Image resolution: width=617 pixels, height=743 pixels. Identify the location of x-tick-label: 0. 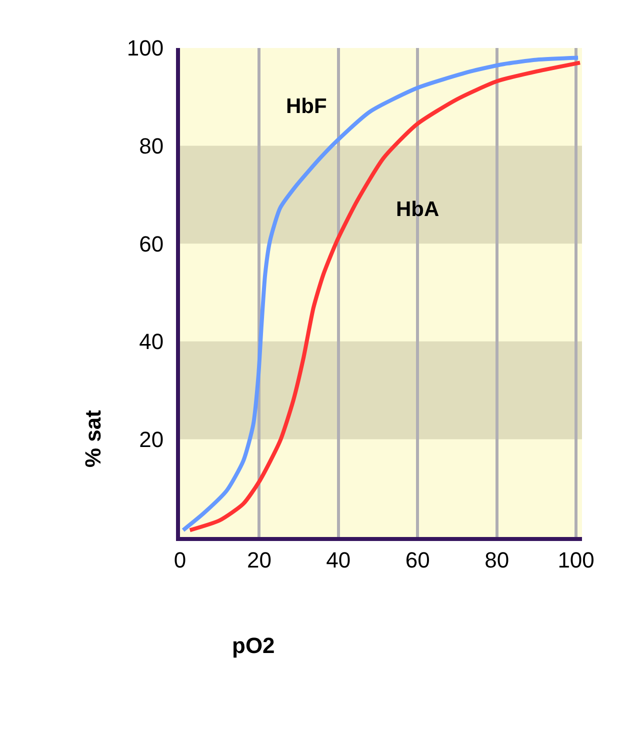
(180, 559).